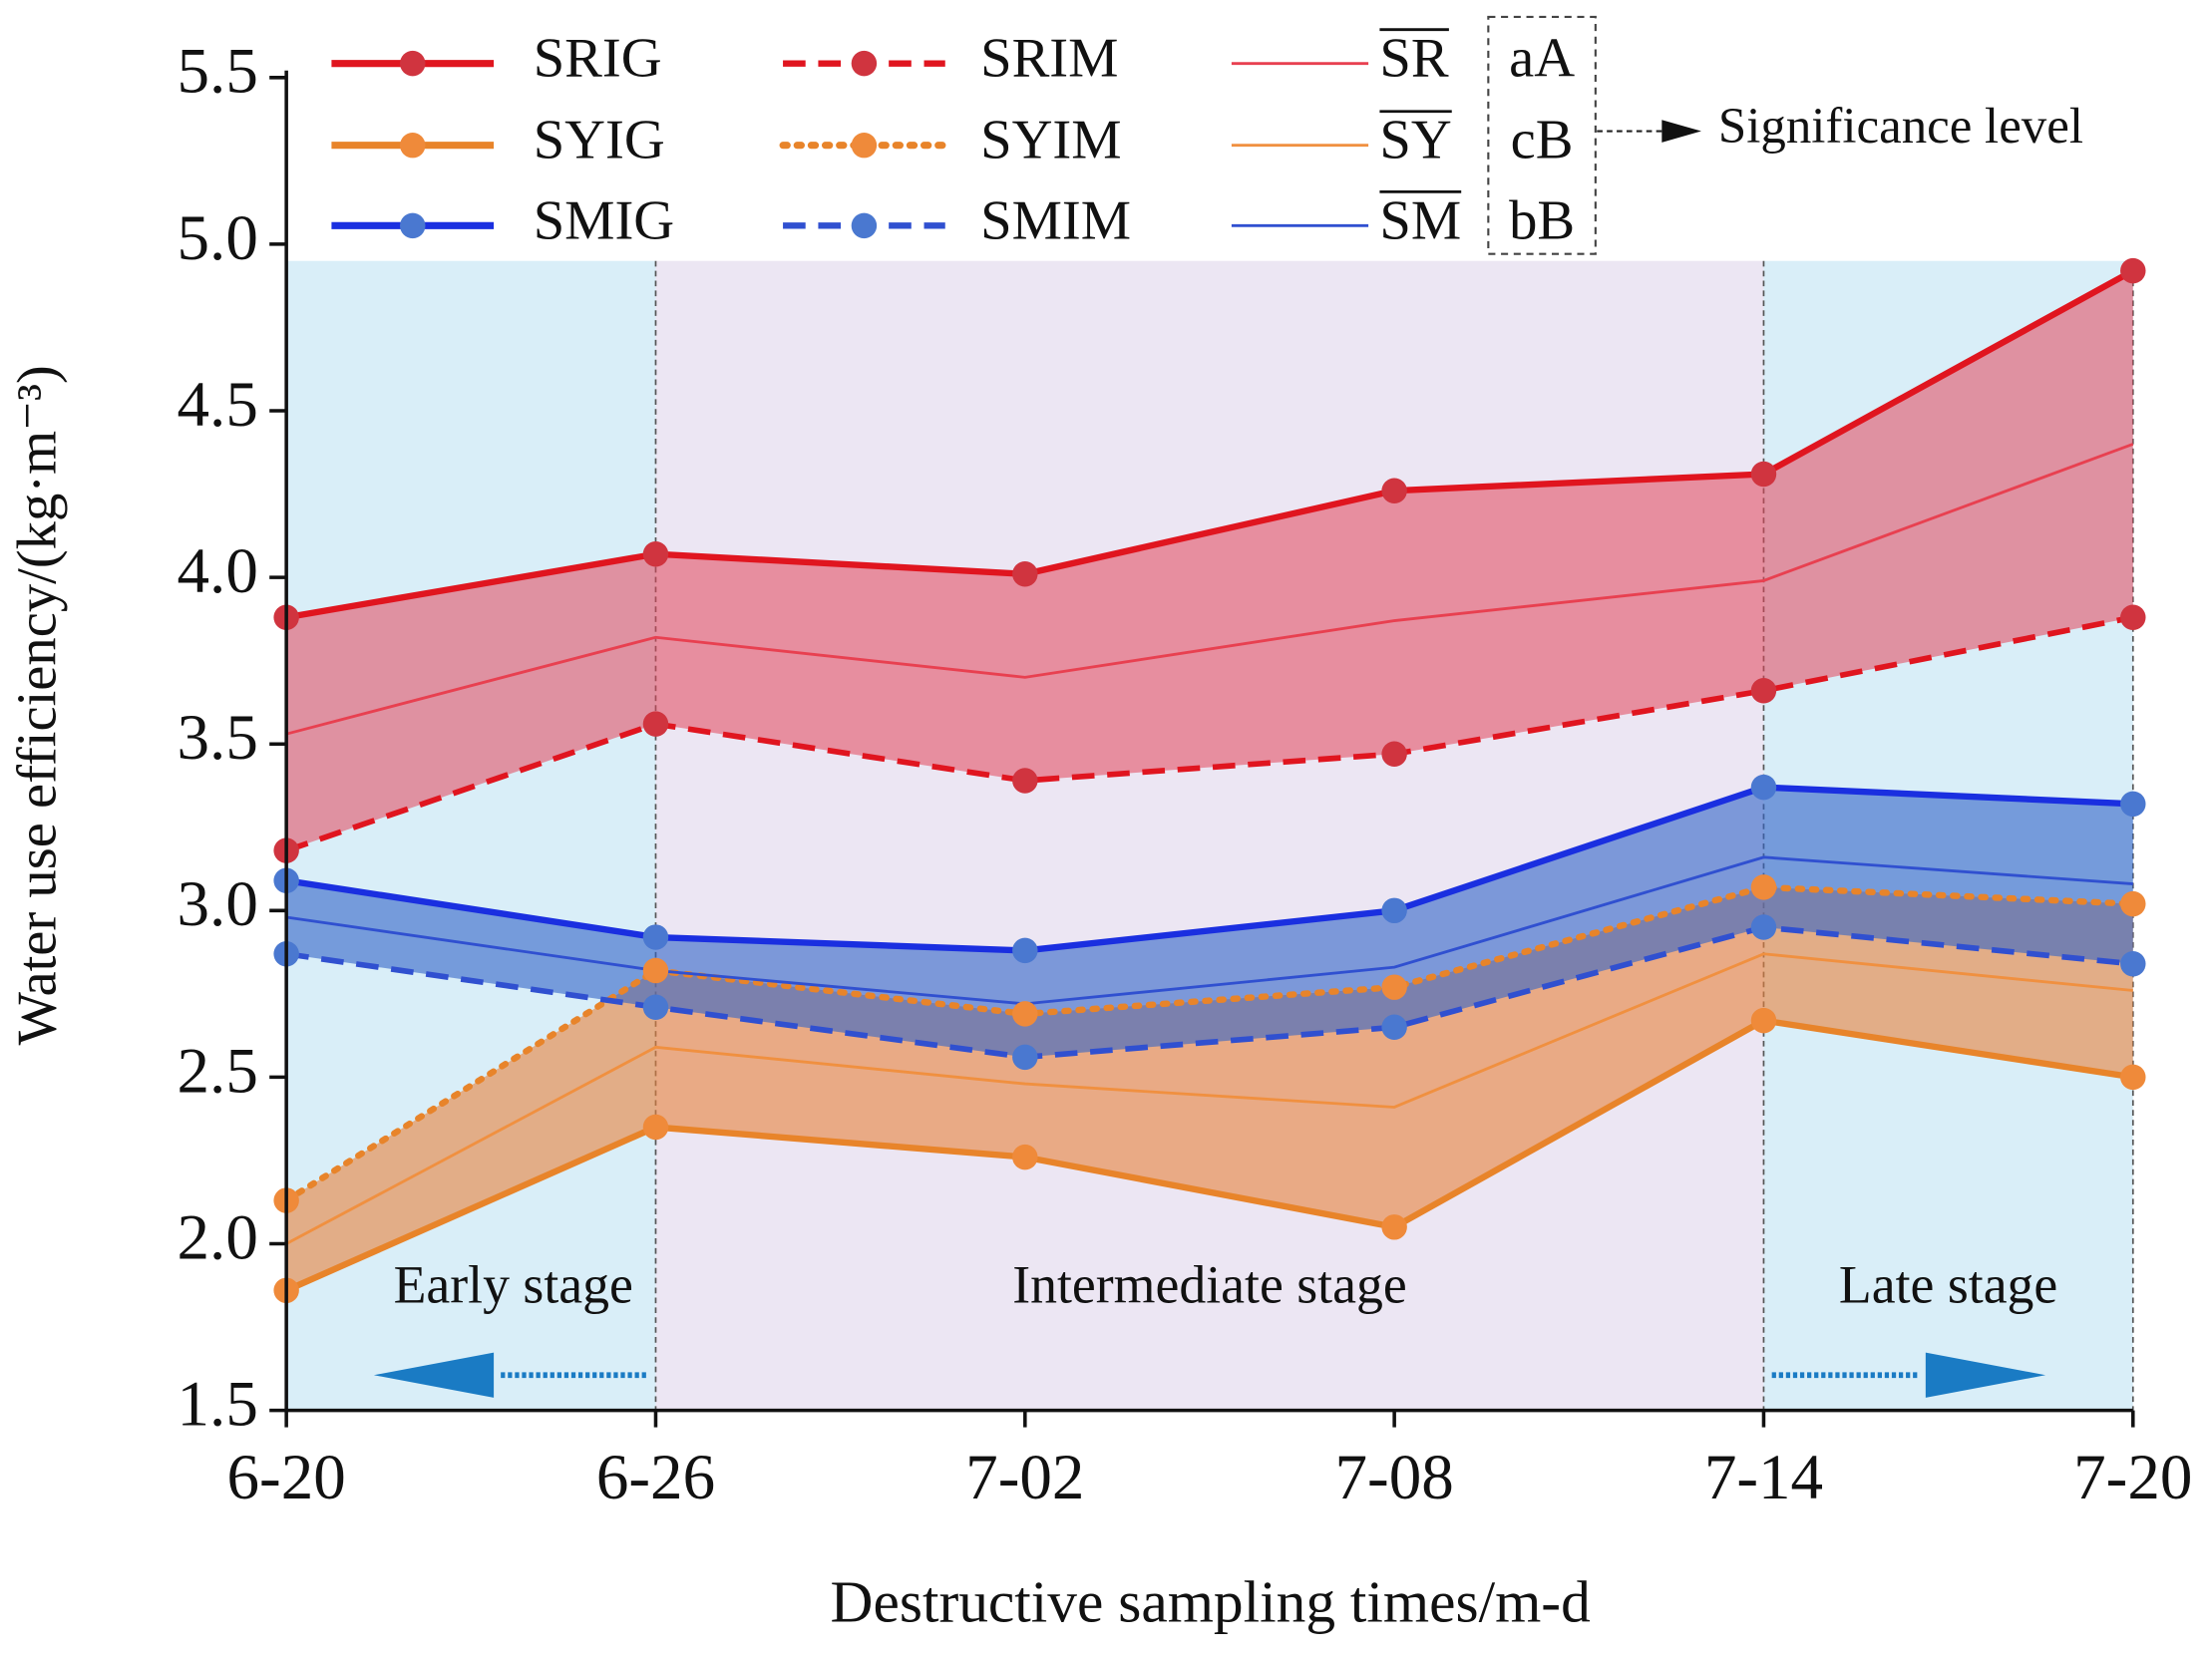  What do you see at coordinates (1542, 59) in the screenshot?
I see `significance-letters: aA` at bounding box center [1542, 59].